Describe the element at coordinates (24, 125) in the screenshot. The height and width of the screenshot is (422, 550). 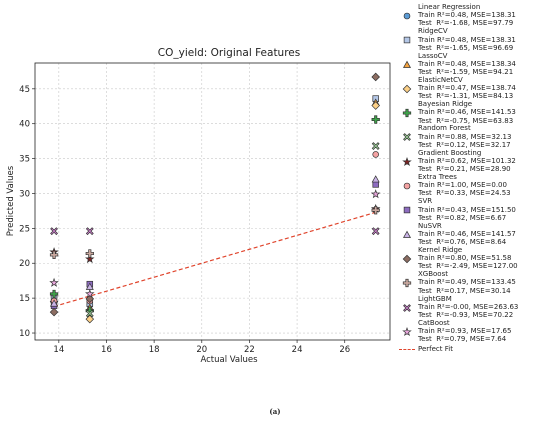
I see `y-tick-label: 40` at that location.